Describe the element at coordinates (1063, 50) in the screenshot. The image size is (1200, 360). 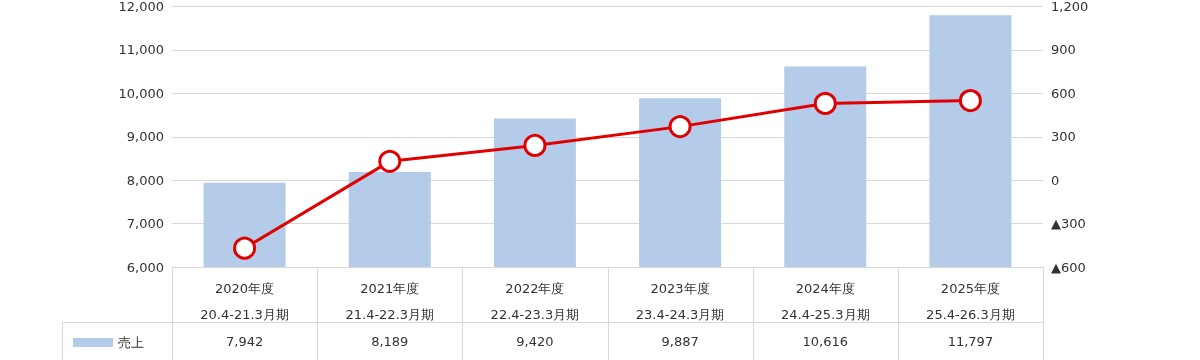
I see `y2-tick-label: 900` at that location.